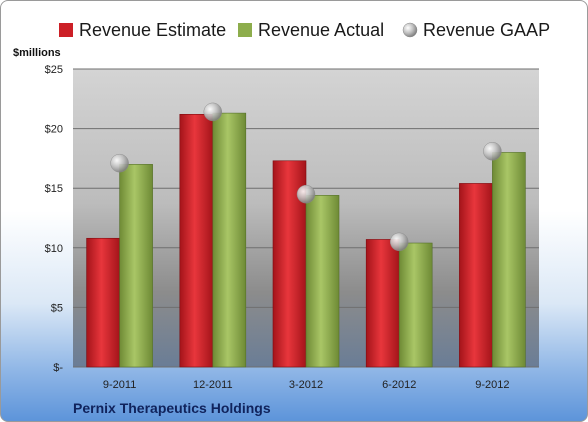 Image resolution: width=588 pixels, height=422 pixels. What do you see at coordinates (54, 130) in the screenshot?
I see `y-tick-label: $20` at bounding box center [54, 130].